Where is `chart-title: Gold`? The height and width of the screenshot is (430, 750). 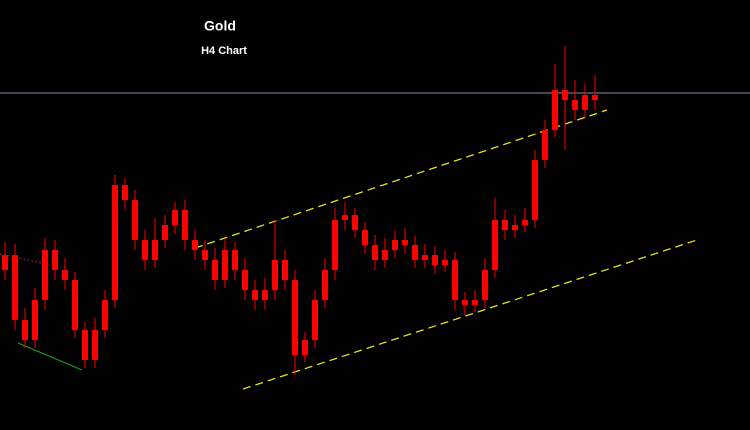
chart-title: Gold is located at coordinates (220, 26).